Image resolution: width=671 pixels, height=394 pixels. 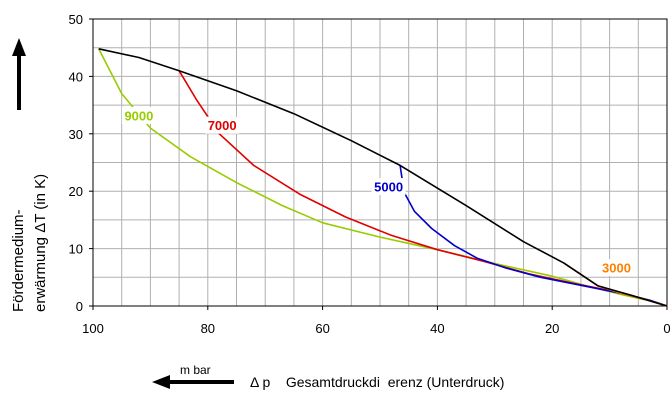 What do you see at coordinates (76, 19) in the screenshot?
I see `y-tick-label: 50` at bounding box center [76, 19].